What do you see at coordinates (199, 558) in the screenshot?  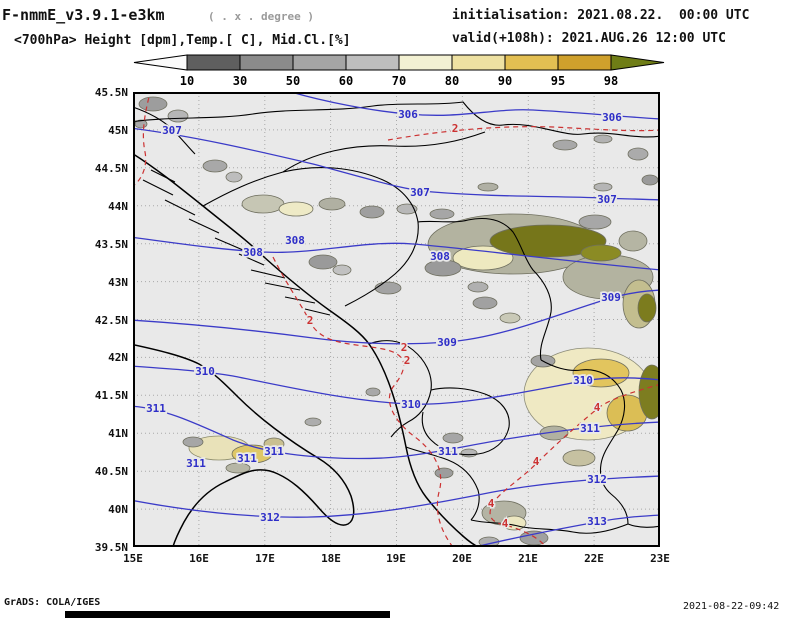 I see `lon-tick-label: 16E` at bounding box center [199, 558].